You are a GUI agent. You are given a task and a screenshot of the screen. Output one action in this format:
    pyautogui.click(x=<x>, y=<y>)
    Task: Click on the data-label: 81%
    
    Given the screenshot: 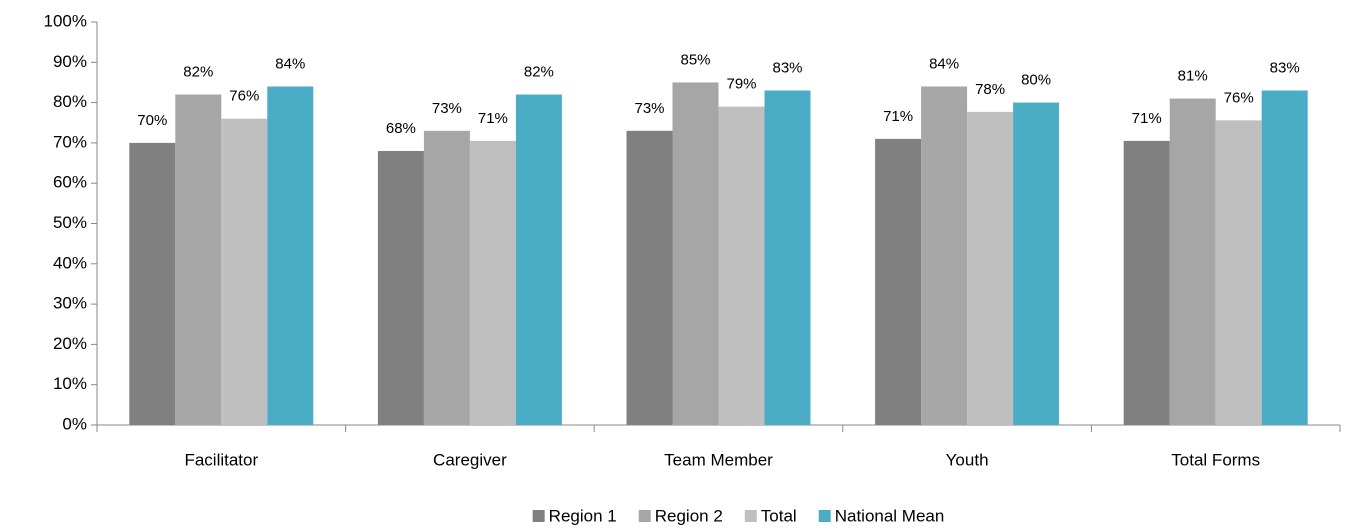 What is the action you would take?
    pyautogui.click(x=1193, y=76)
    